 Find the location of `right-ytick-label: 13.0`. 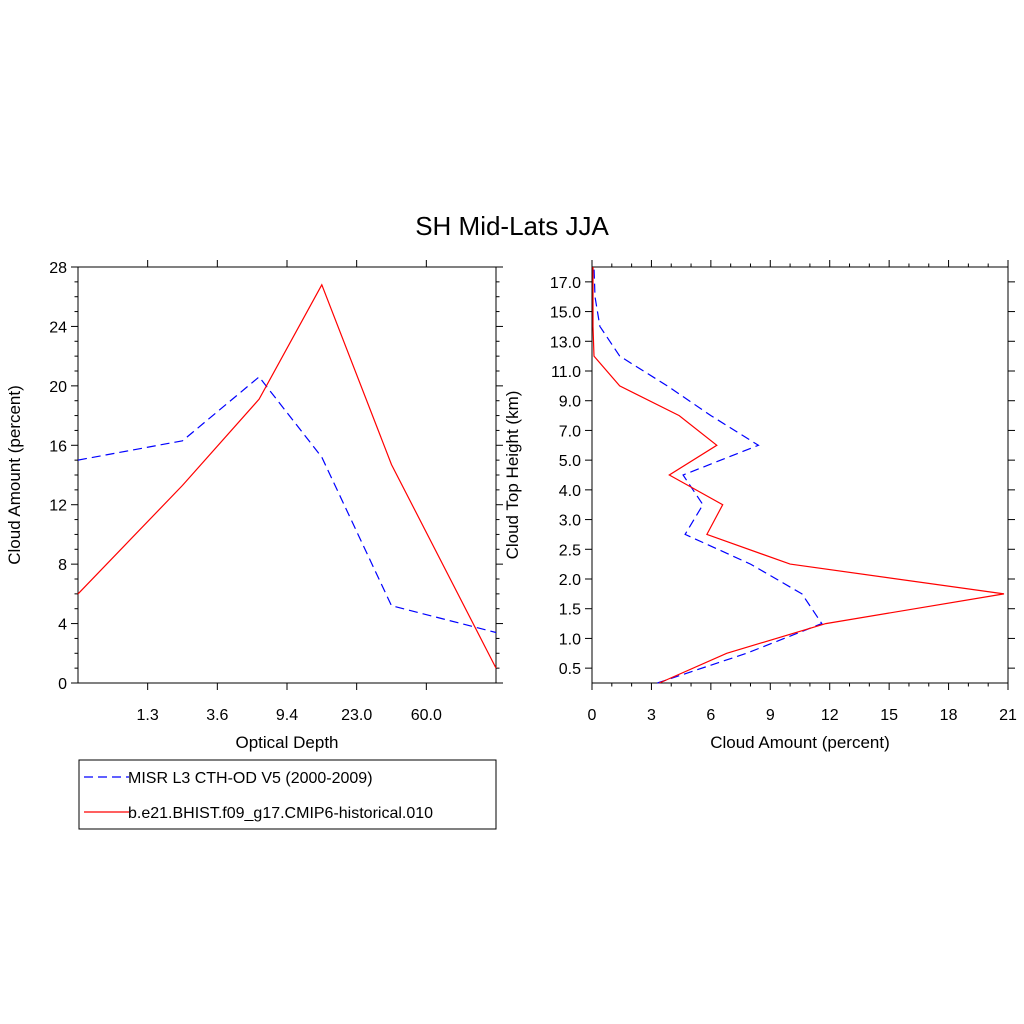

right-ytick-label: 13.0 is located at coordinates (565, 342).